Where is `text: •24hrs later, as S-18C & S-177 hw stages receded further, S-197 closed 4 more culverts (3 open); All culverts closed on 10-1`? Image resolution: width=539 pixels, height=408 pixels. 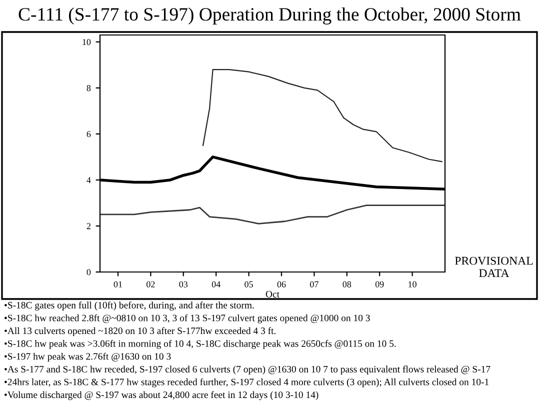
text: •24hrs later, as S-18C & S-177 hw stages receded further, S-197 closed 4 more culverts (3 open); All culverts closed on 10-1 is located at coordinates (246, 383).